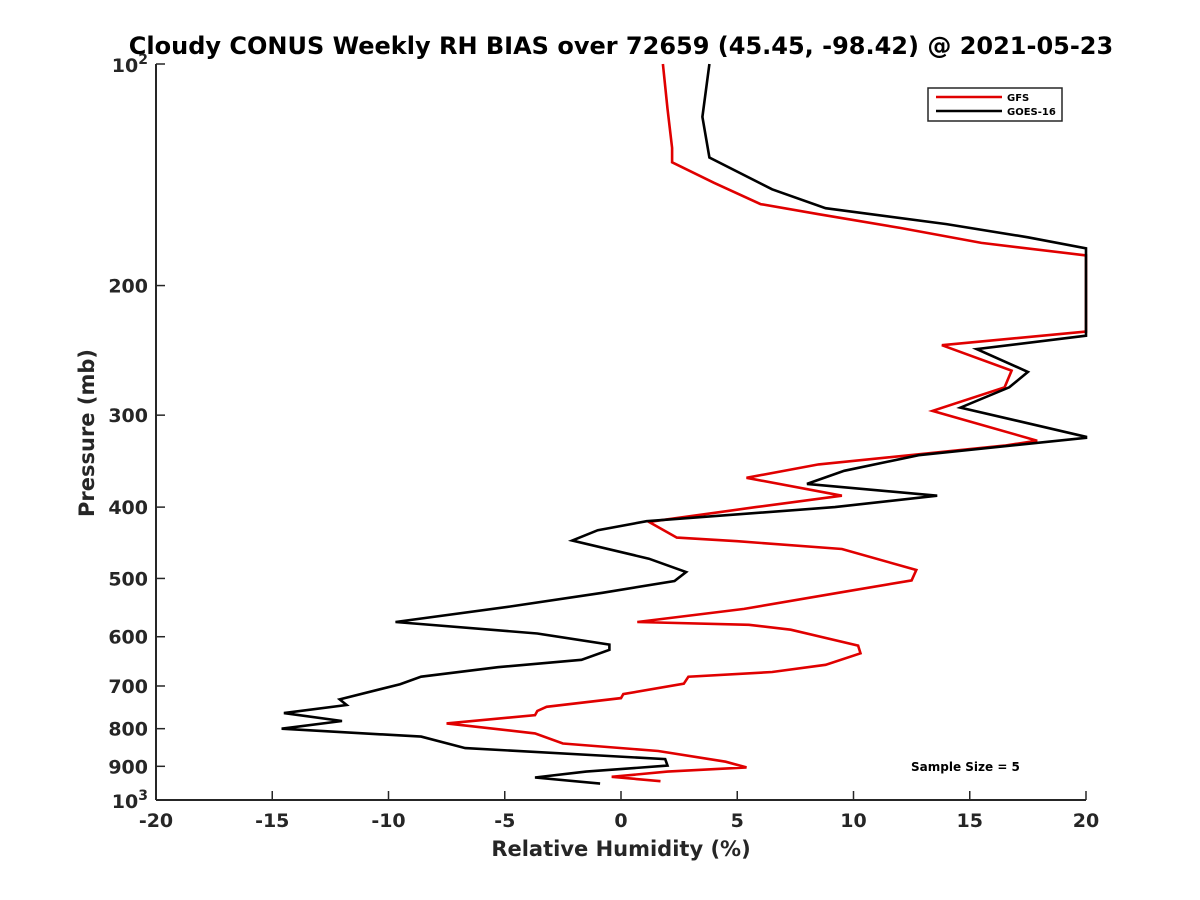 The width and height of the screenshot is (1200, 900). I want to click on x-axis-label: Relative Humidity (%), so click(620, 849).